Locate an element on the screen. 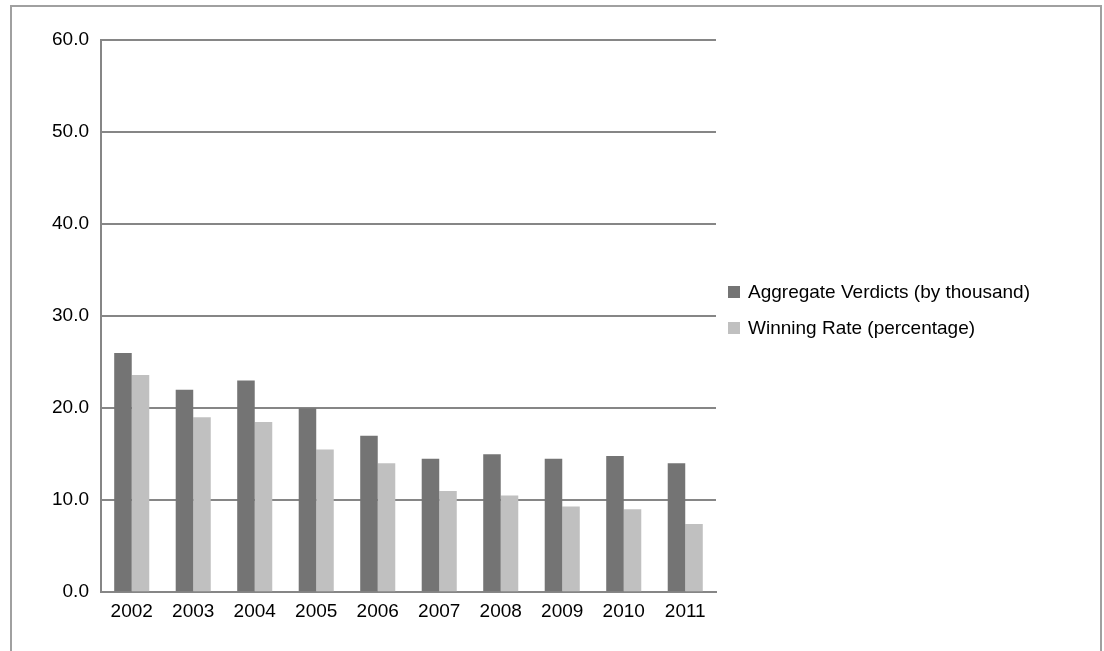 The width and height of the screenshot is (1104, 651). y-tick-label: 30.0 is located at coordinates (70, 315).